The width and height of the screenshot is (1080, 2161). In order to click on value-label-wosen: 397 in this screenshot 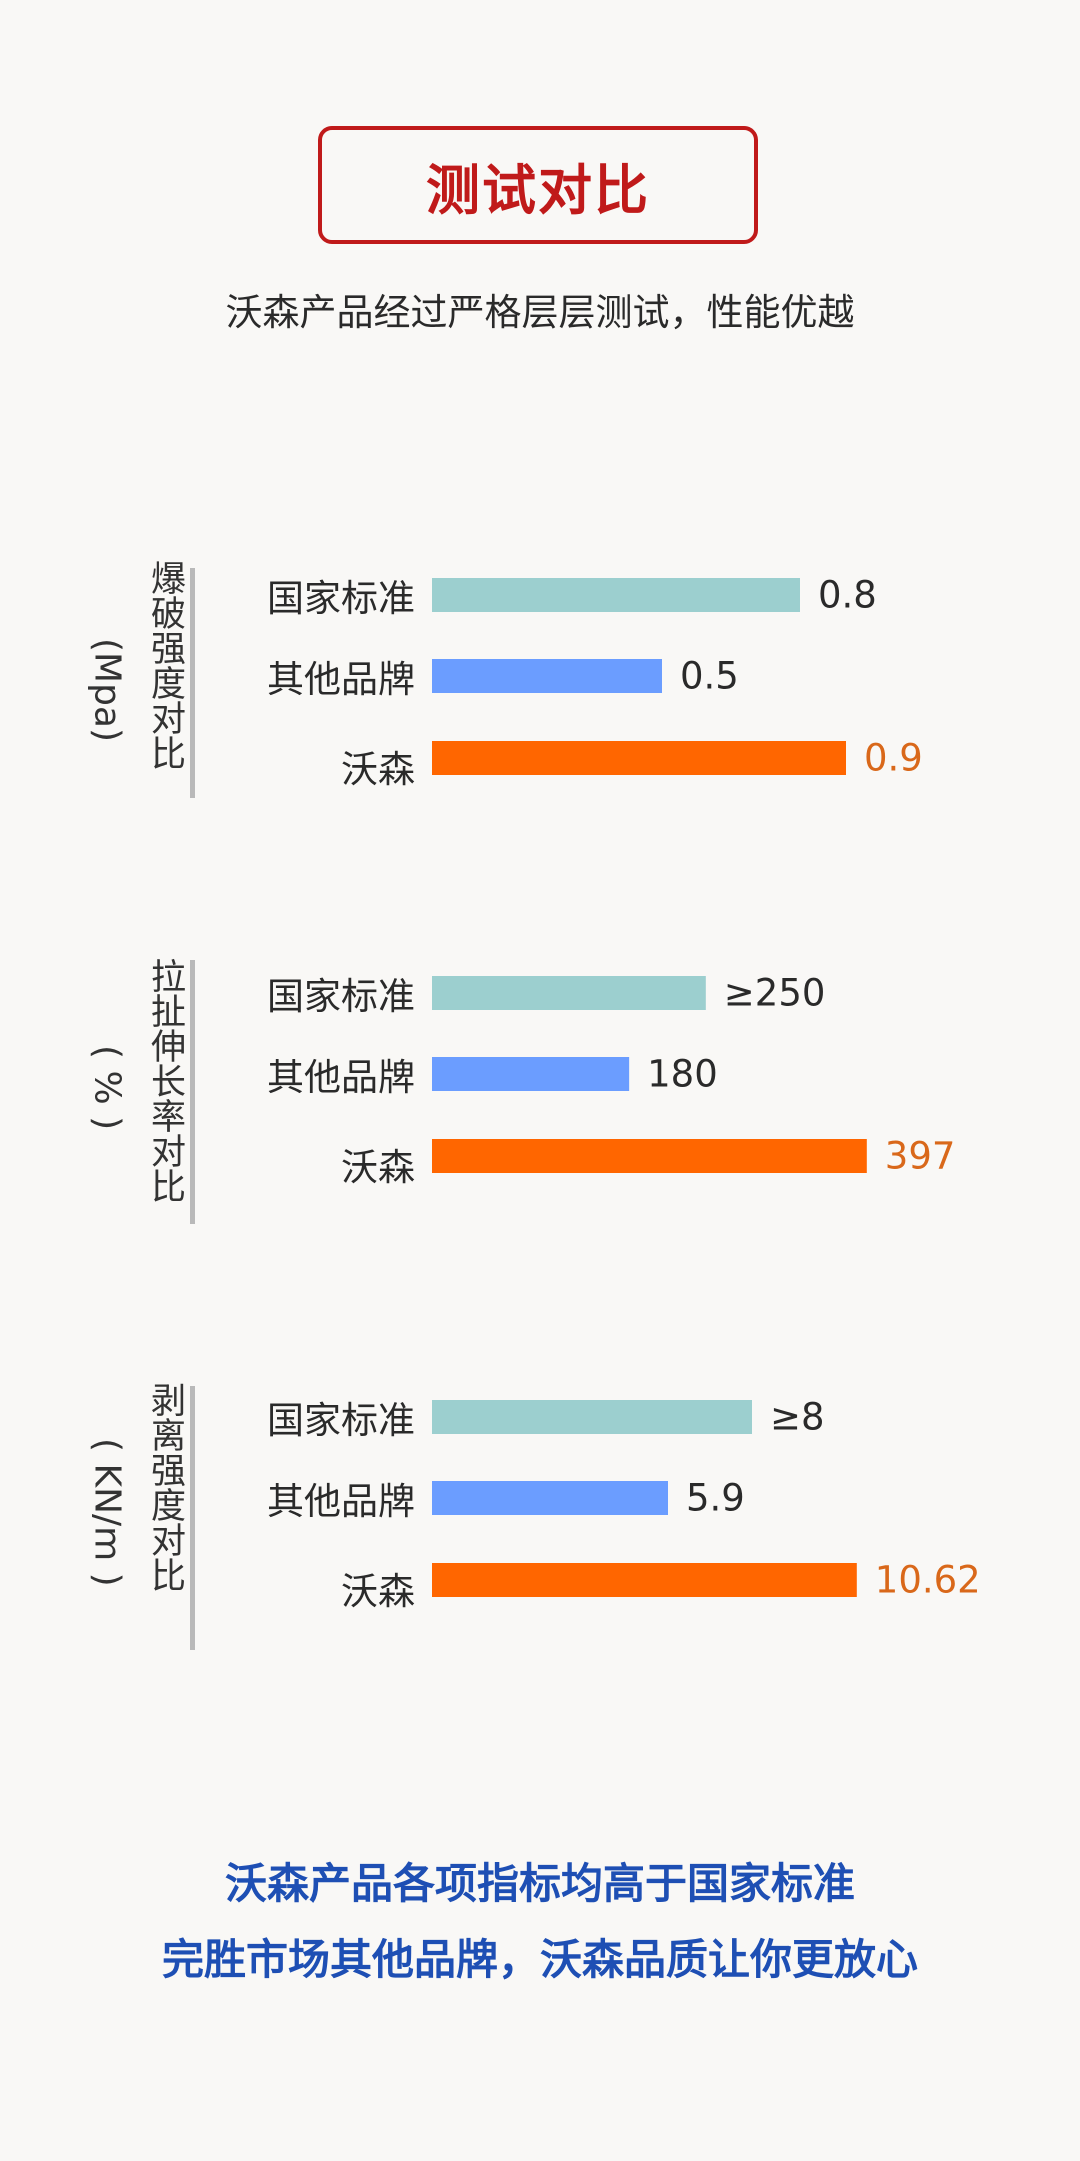, I will do `click(920, 1156)`.